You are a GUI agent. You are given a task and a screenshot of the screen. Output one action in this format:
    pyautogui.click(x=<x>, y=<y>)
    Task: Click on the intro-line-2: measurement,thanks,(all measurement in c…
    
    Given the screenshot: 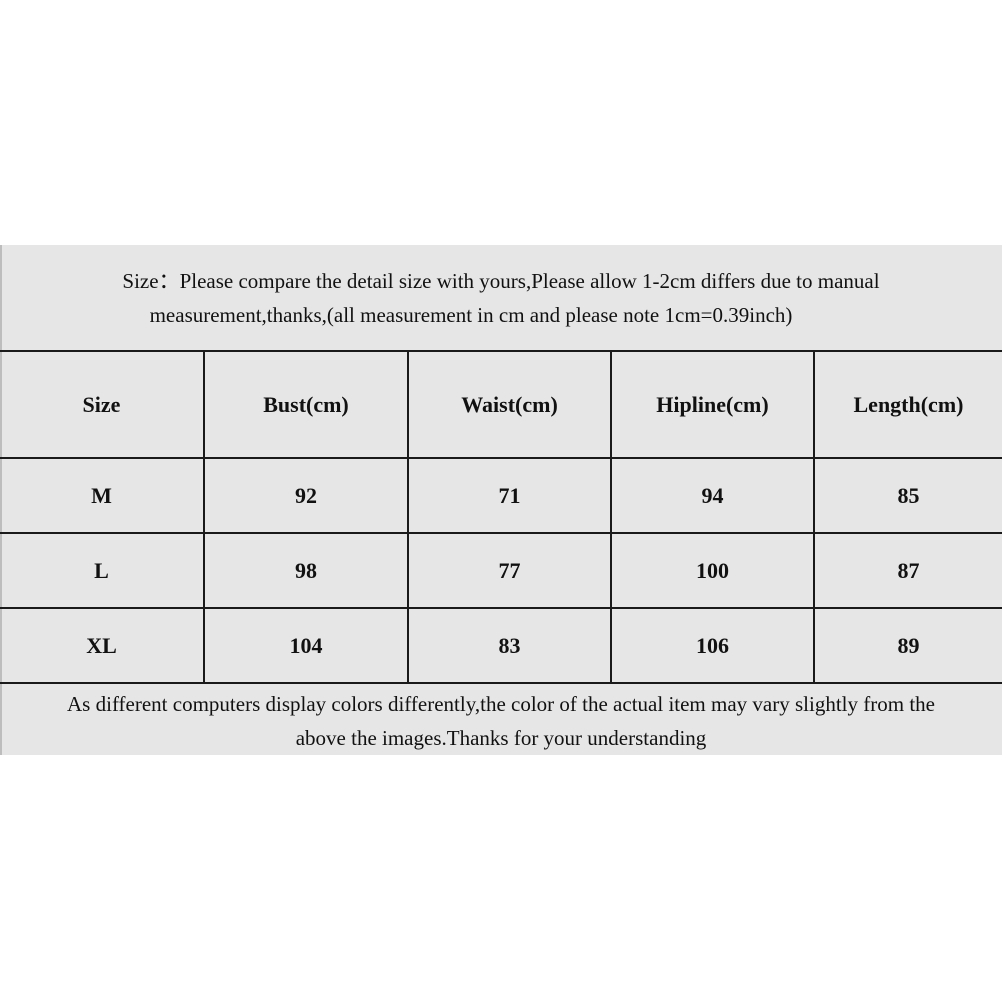 What is the action you would take?
    pyautogui.click(x=471, y=315)
    